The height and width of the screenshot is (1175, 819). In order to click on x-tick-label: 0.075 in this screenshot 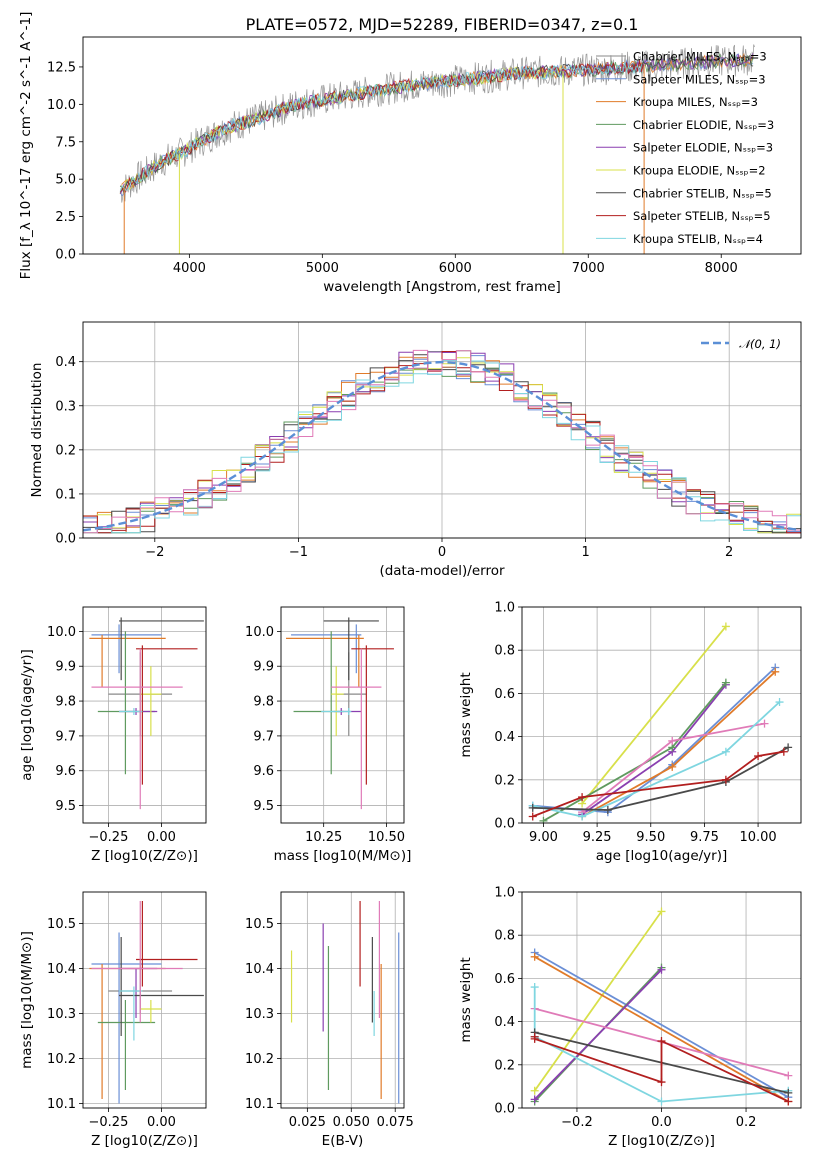, I will do `click(395, 1122)`.